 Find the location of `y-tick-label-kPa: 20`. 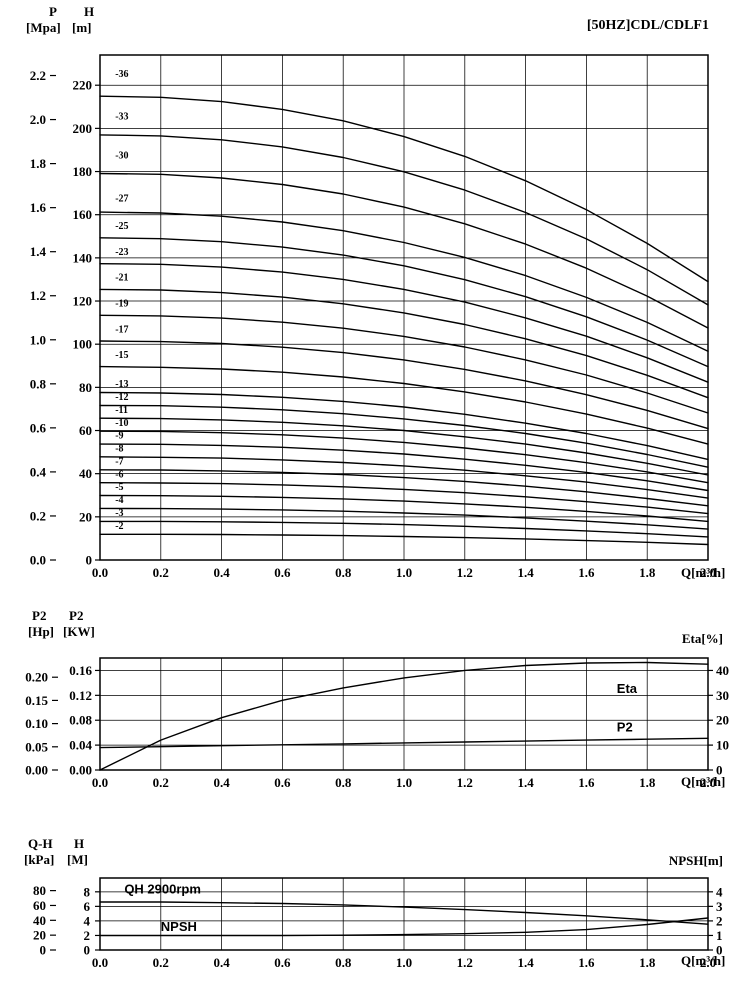

y-tick-label-kPa: 20 is located at coordinates (39, 935).